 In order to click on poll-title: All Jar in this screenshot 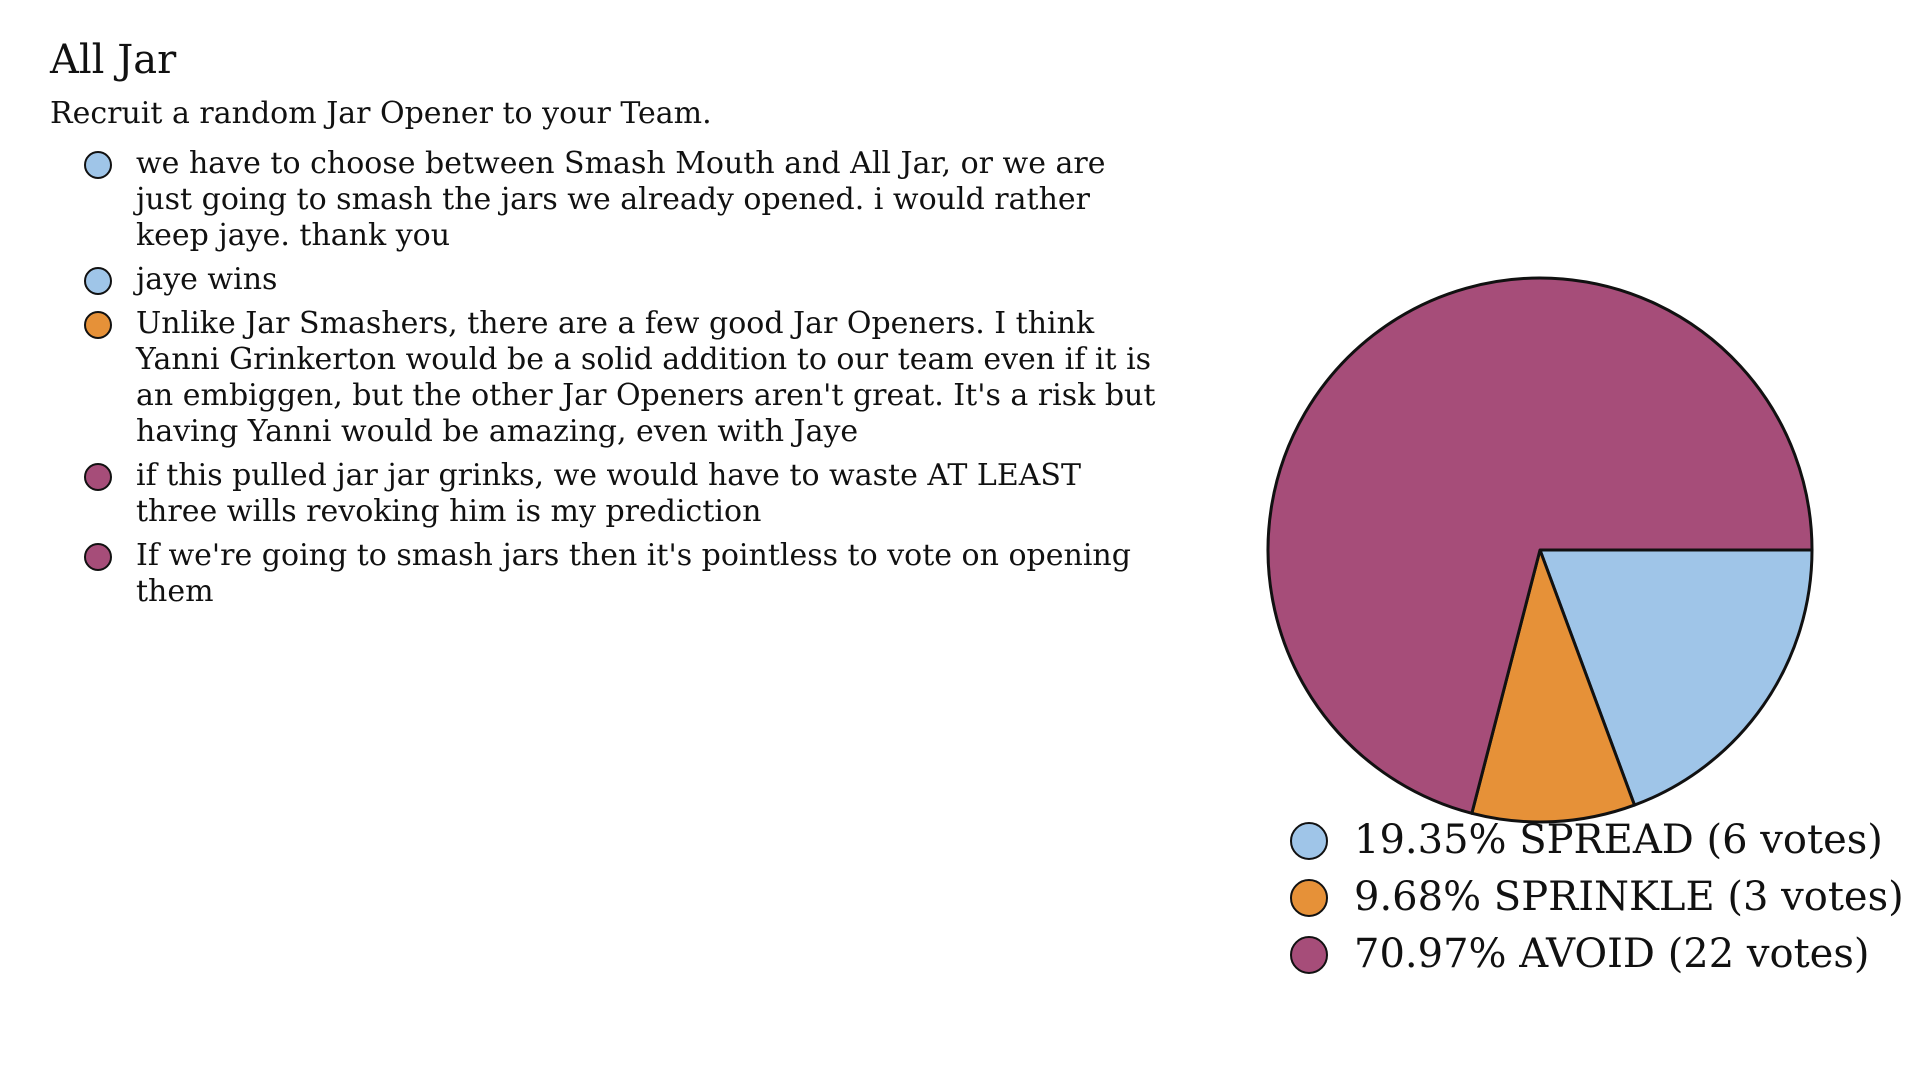, I will do `click(113, 60)`.